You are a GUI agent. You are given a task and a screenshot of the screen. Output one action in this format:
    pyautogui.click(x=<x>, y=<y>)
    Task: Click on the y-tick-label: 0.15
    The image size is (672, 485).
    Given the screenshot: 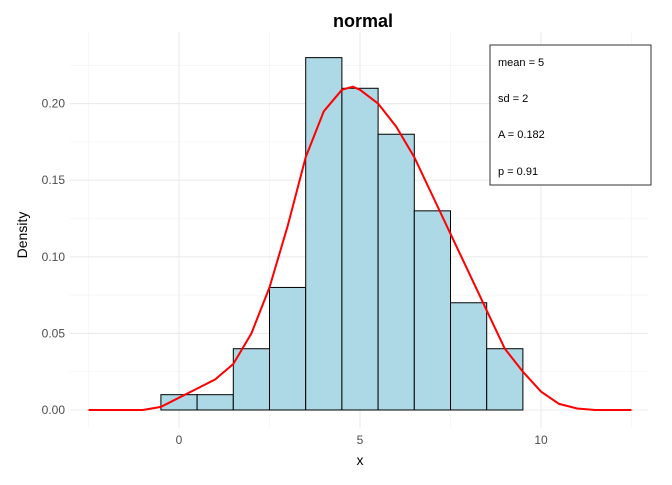 What is the action you would take?
    pyautogui.click(x=54, y=180)
    